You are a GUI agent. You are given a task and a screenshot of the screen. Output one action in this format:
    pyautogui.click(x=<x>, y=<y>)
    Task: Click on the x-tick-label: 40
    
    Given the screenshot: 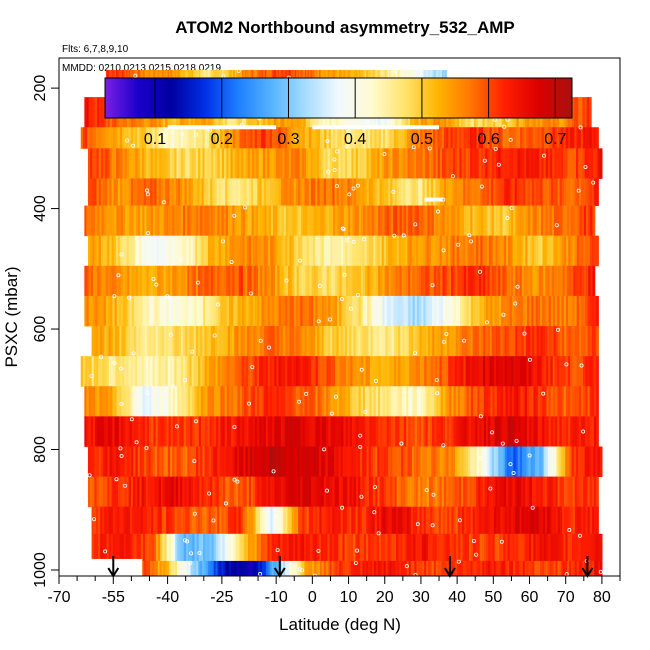 What is the action you would take?
    pyautogui.click(x=457, y=597)
    